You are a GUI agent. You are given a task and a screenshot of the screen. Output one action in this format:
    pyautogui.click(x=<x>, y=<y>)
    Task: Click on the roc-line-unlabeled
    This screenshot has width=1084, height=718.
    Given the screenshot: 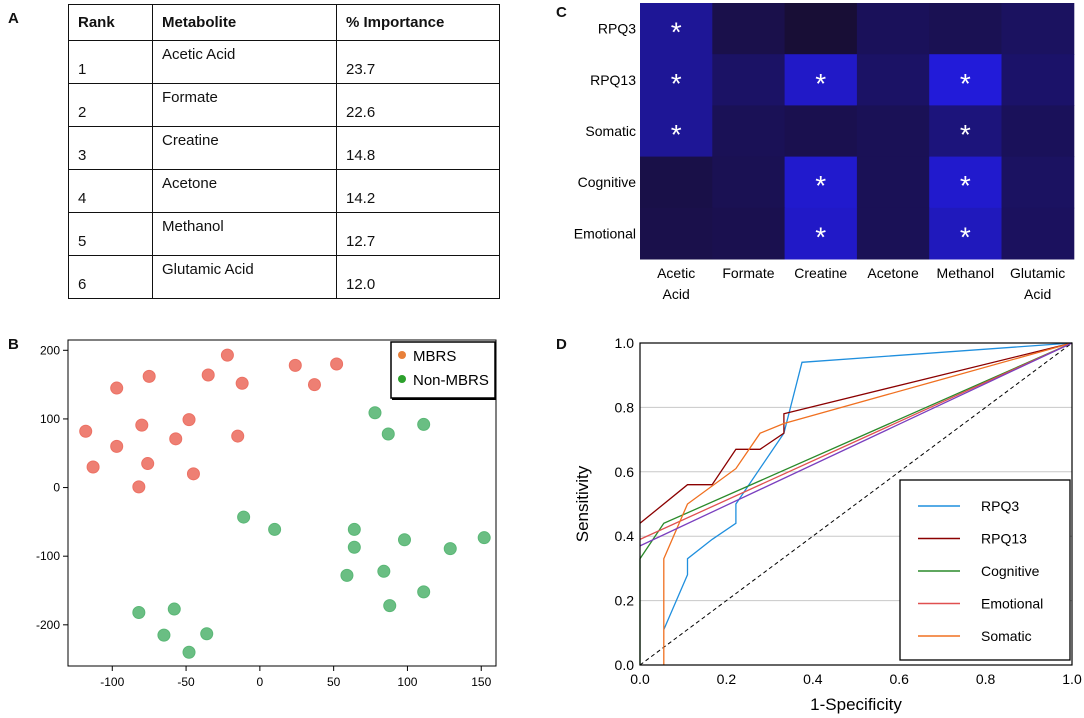 What is the action you would take?
    pyautogui.click(x=856, y=444)
    